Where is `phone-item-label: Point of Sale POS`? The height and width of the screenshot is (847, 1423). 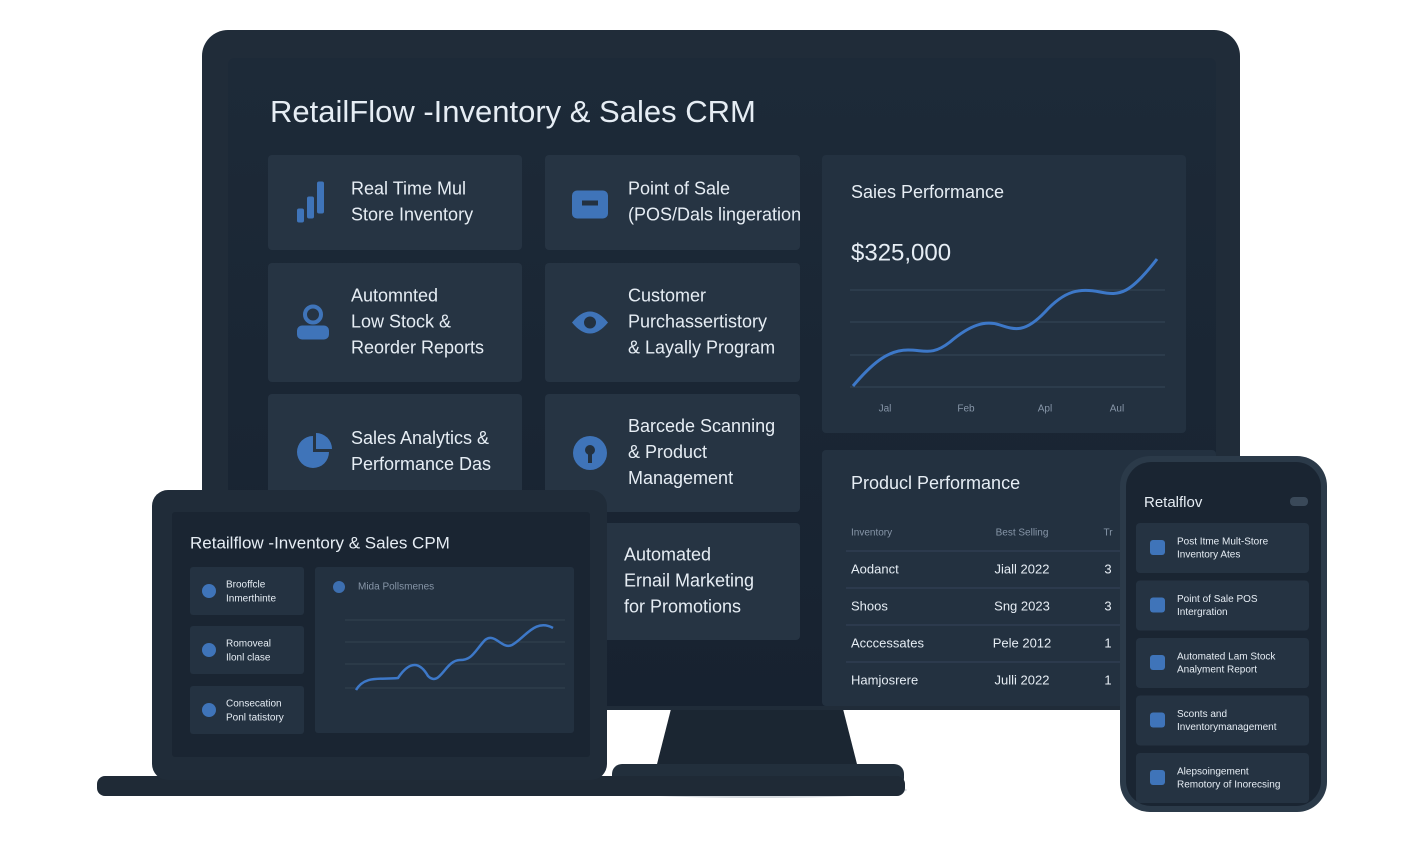 phone-item-label: Point of Sale POS is located at coordinates (1217, 599).